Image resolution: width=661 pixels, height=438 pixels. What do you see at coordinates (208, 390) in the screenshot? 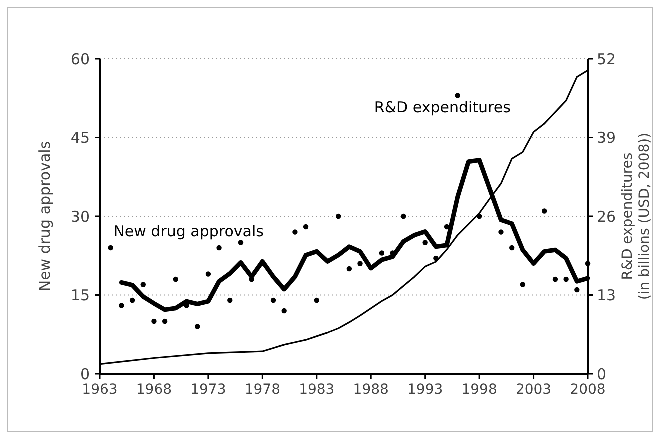
I see `x-tick-label: 1973` at bounding box center [208, 390].